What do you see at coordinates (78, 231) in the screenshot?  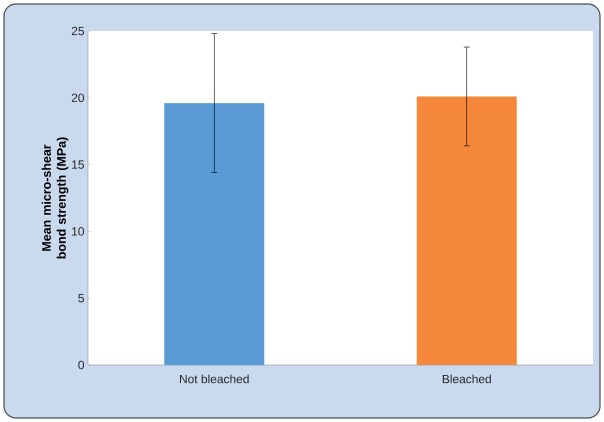 I see `y-tick-label: 10` at bounding box center [78, 231].